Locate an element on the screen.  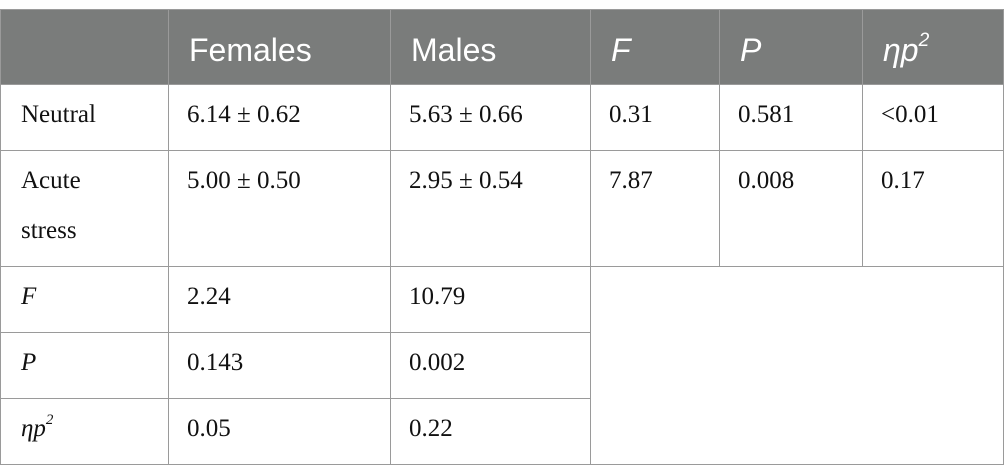
row-label-eta: ηp2 is located at coordinates (84, 431).